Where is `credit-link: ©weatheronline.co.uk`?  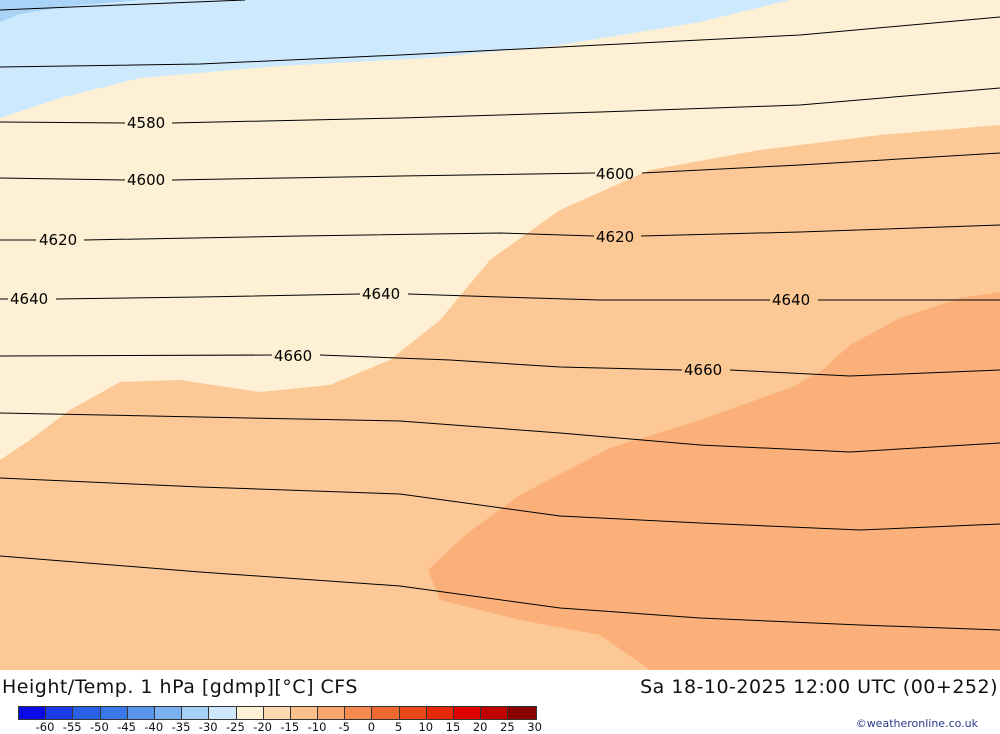 credit-link: ©weatheronline.co.uk is located at coordinates (916, 723).